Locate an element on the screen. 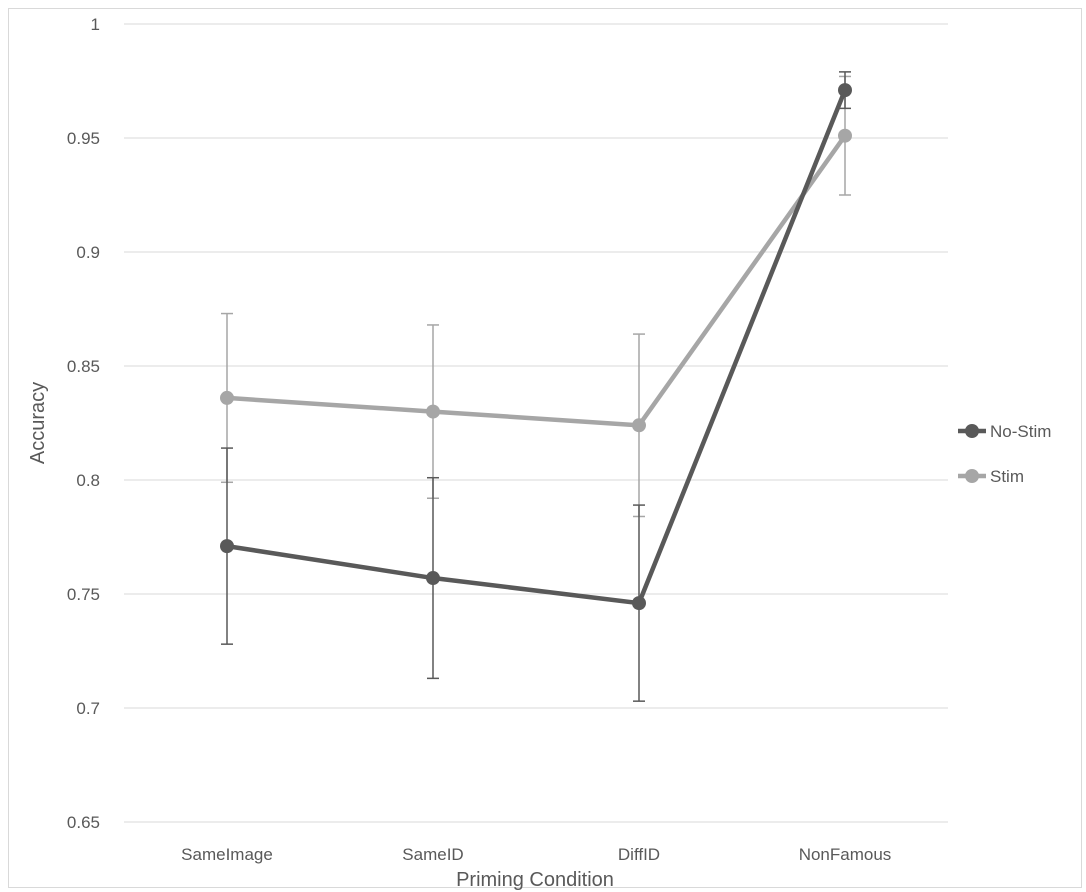 The height and width of the screenshot is (892, 1086). x-tick-label: NonFamous is located at coordinates (845, 854).